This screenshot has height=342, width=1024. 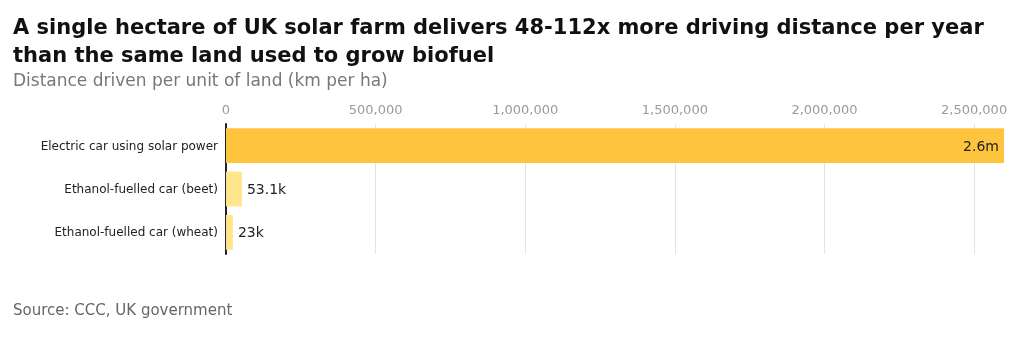 I want to click on x-tick-label: 0, so click(x=226, y=109).